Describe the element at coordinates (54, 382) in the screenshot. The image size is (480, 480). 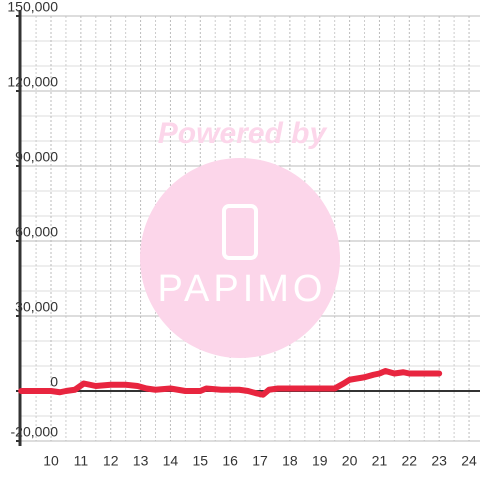
I see `y-tick-label: 0` at that location.